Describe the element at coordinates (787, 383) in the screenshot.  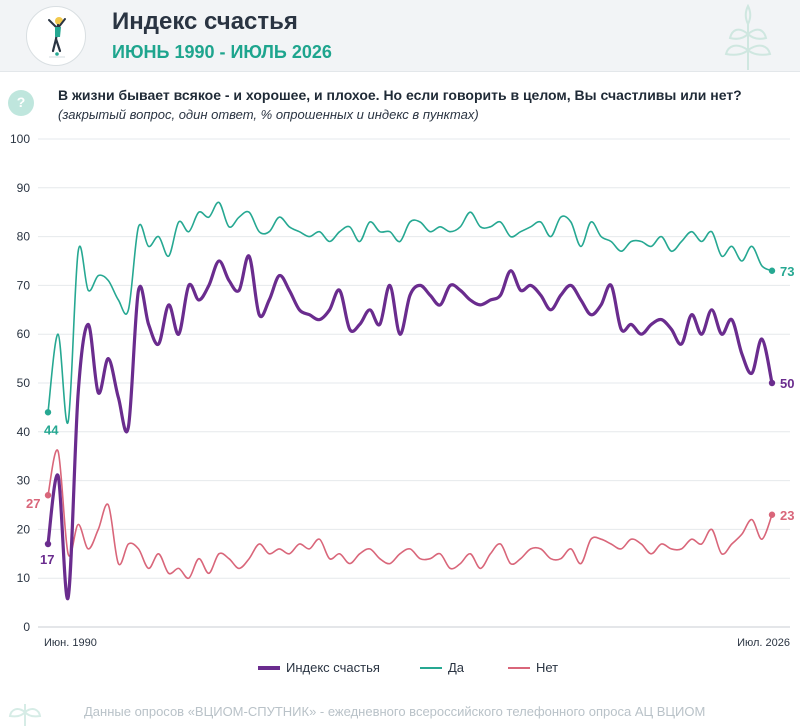
I see `end-label-index: 50` at that location.